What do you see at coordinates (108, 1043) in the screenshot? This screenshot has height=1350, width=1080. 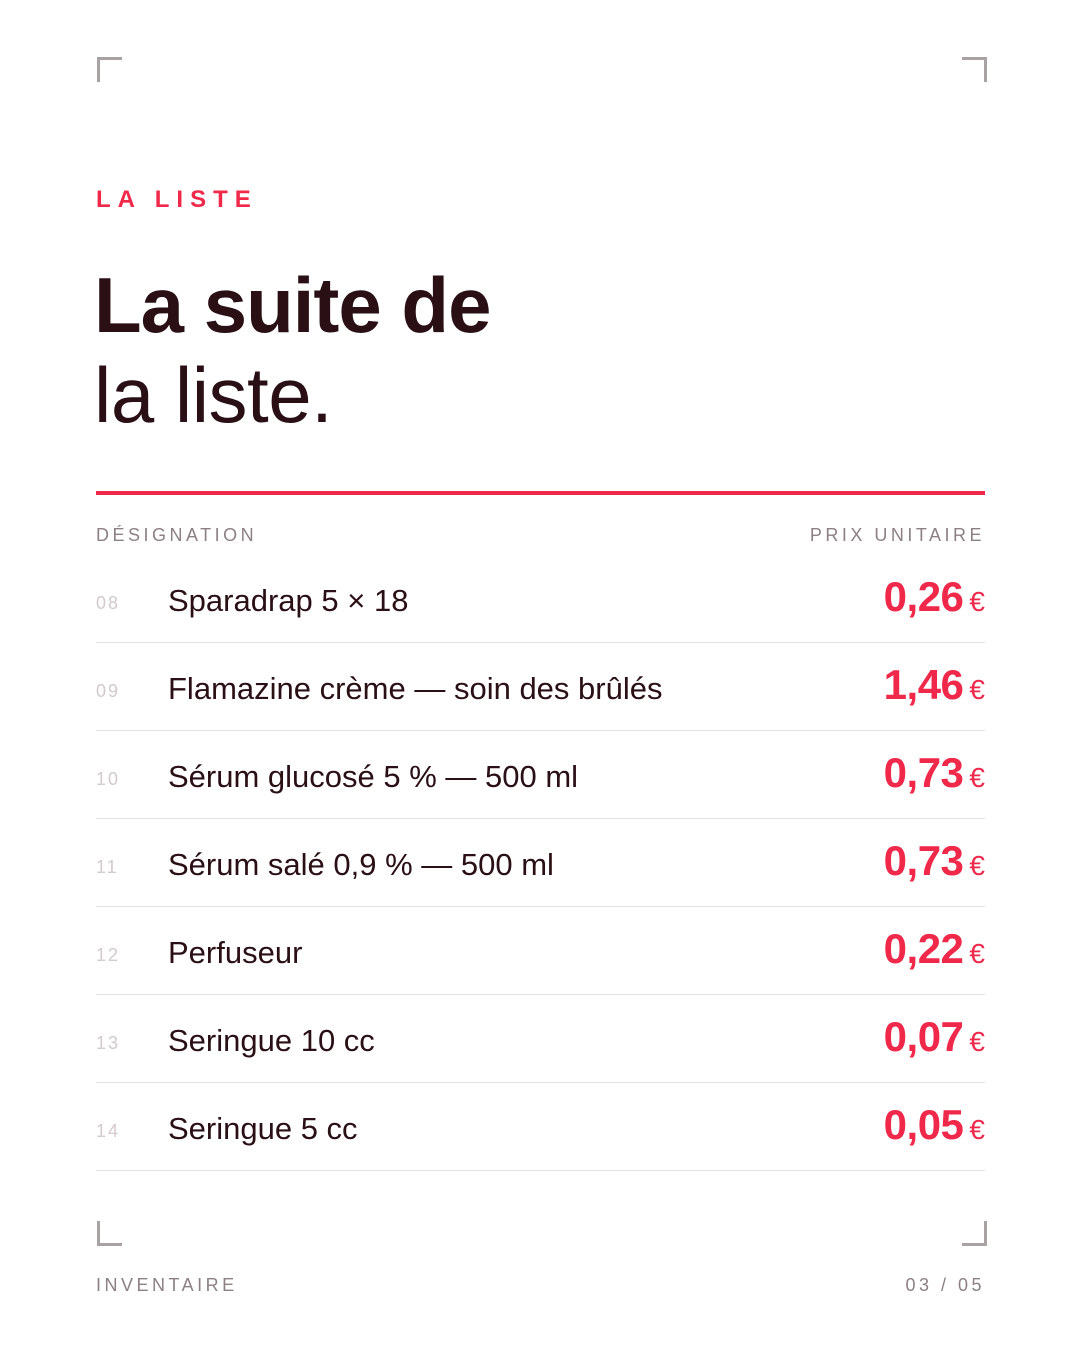 I see `item-number: 13` at bounding box center [108, 1043].